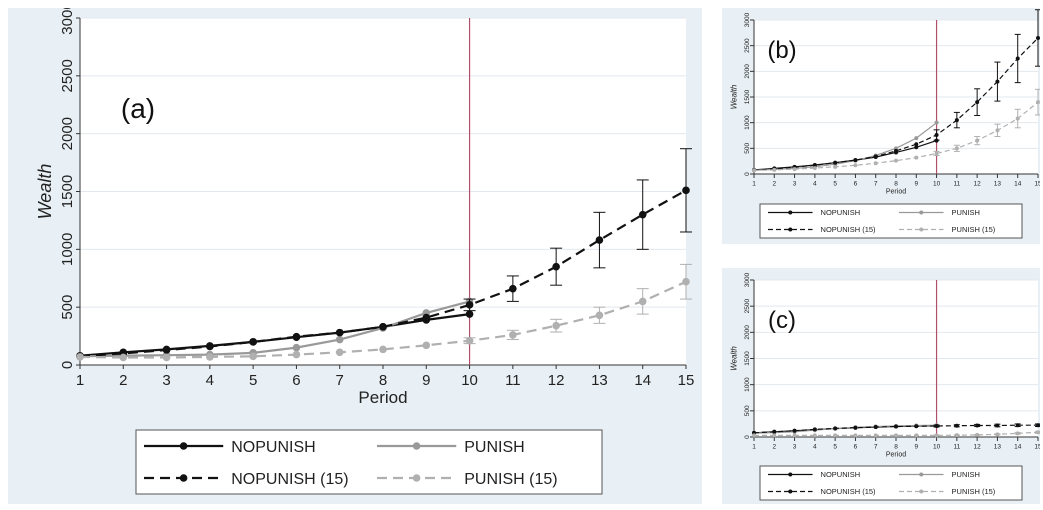  I want to click on x-axis-label: Period, so click(896, 455).